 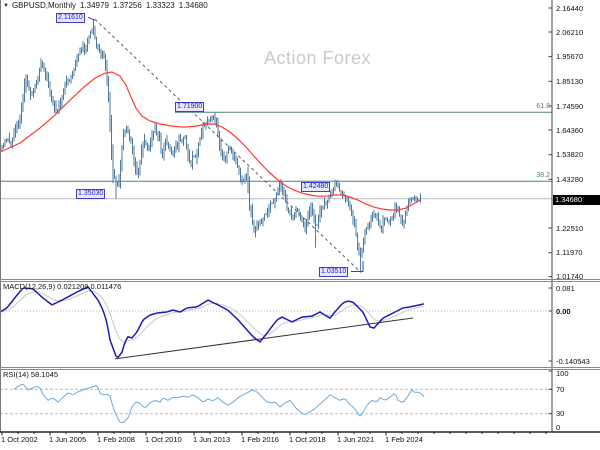 What do you see at coordinates (316, 187) in the screenshot?
I see `price-level-tag: 1.42480` at bounding box center [316, 187].